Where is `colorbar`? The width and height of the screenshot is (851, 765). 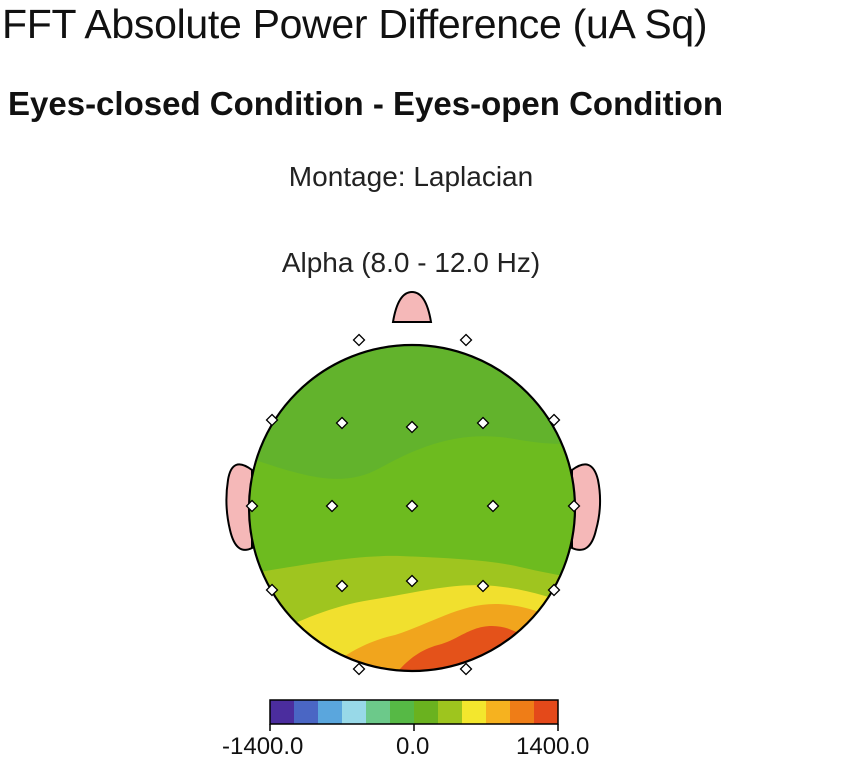 colorbar is located at coordinates (414, 712).